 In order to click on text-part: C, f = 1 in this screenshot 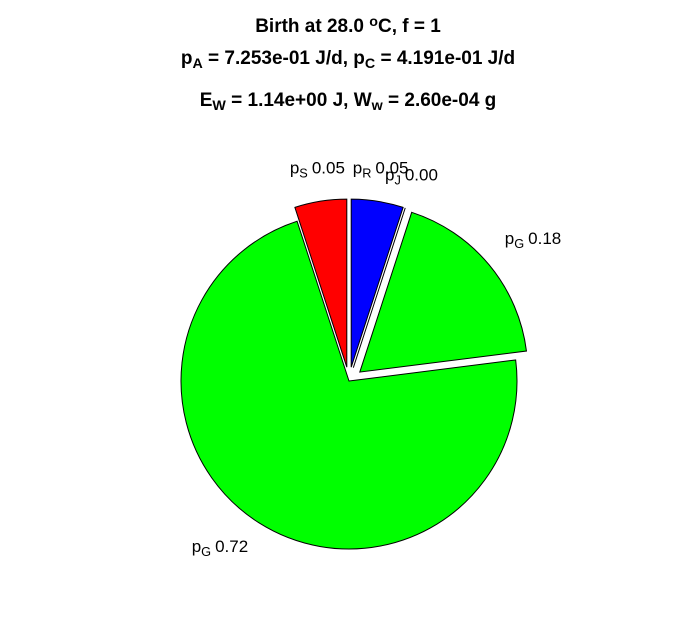, I will do `click(409, 26)`.